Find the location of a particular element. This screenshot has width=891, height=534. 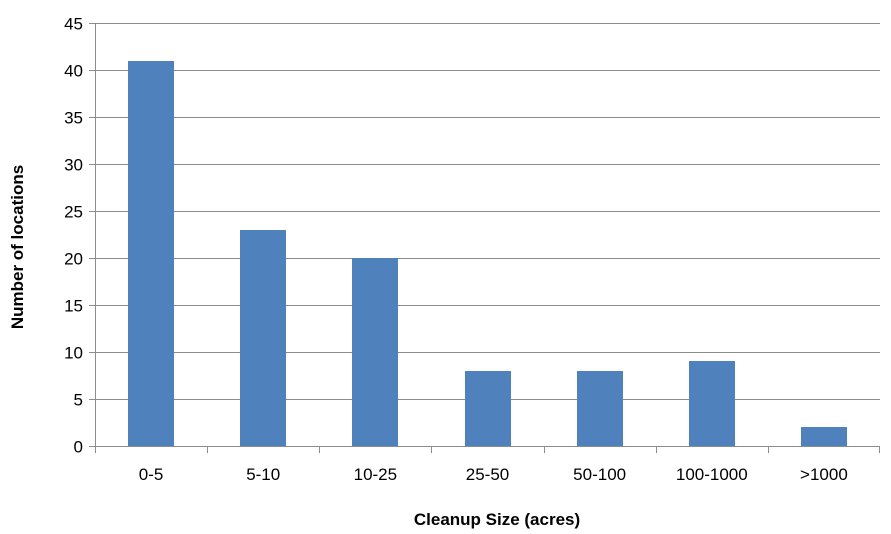

bar->1000 is located at coordinates (824, 436).